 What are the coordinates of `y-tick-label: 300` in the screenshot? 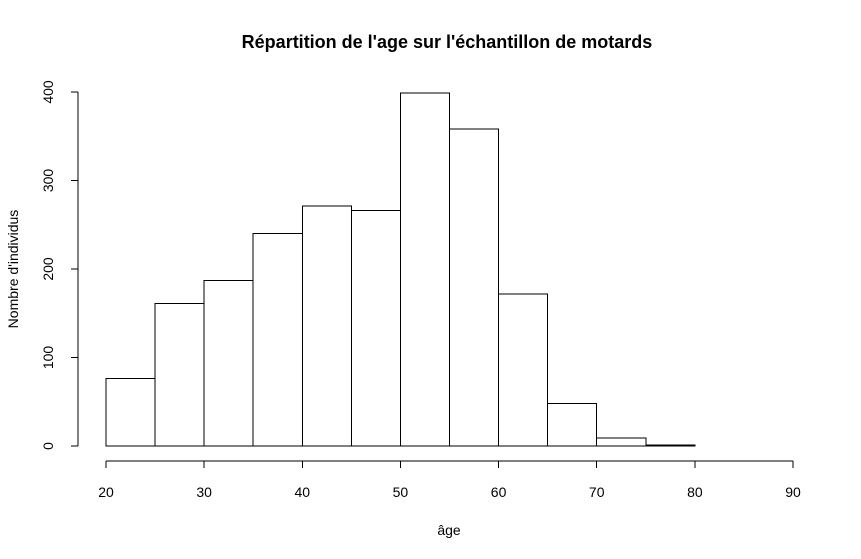 It's located at (48, 181).